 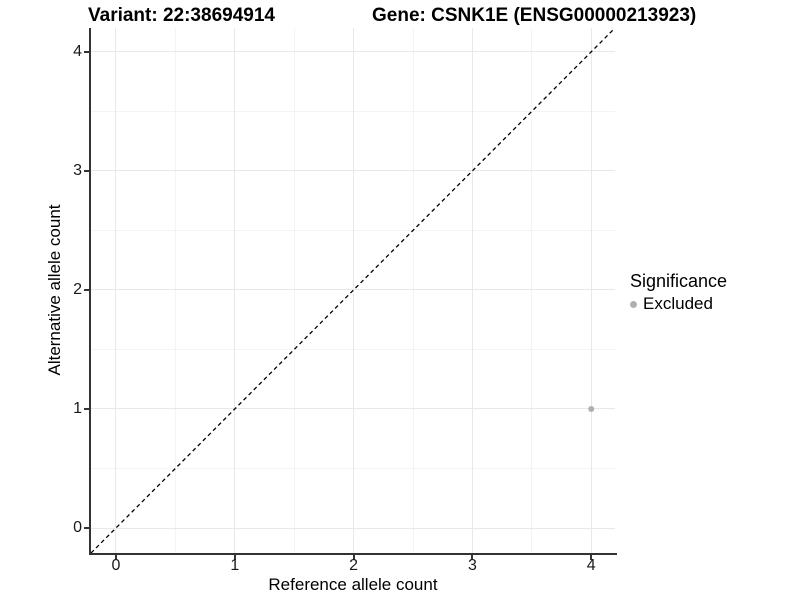 What do you see at coordinates (591, 408) in the screenshot?
I see `data-point` at bounding box center [591, 408].